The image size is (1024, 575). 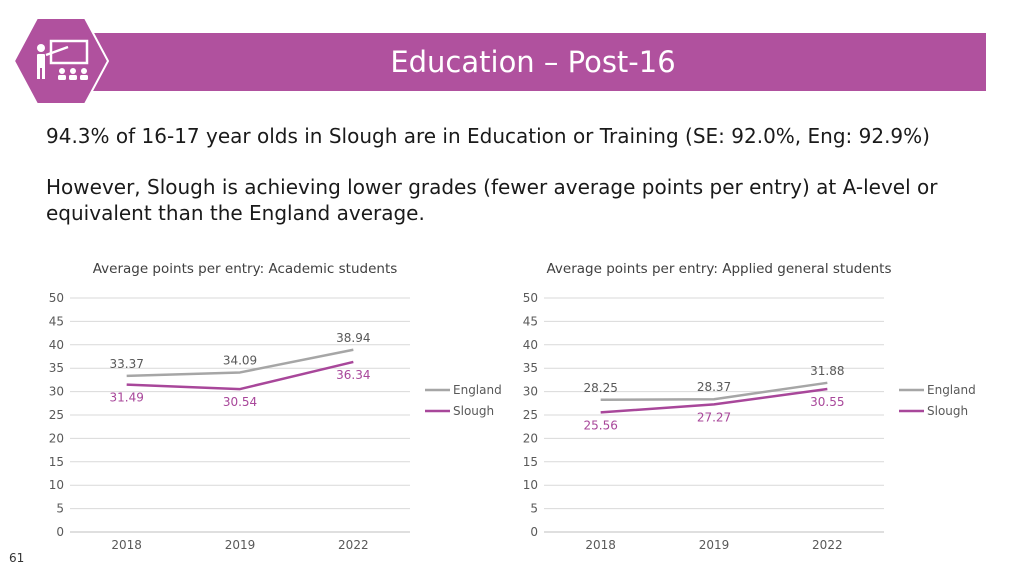 I want to click on data-label-england: 33.37, so click(x=126, y=364).